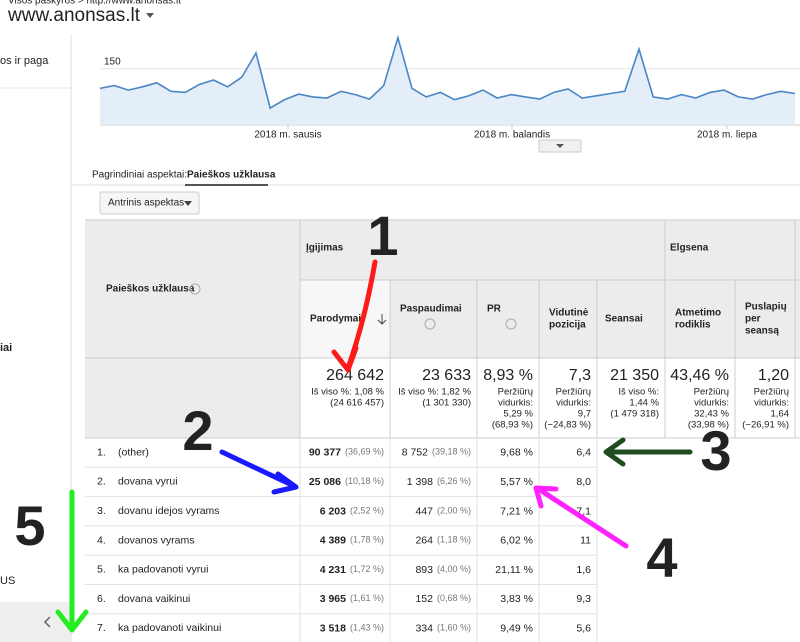 Image resolution: width=800 pixels, height=642 pixels. What do you see at coordinates (434, 392) in the screenshot?
I see `total-sub: Iš viso %: 1,82 %` at bounding box center [434, 392].